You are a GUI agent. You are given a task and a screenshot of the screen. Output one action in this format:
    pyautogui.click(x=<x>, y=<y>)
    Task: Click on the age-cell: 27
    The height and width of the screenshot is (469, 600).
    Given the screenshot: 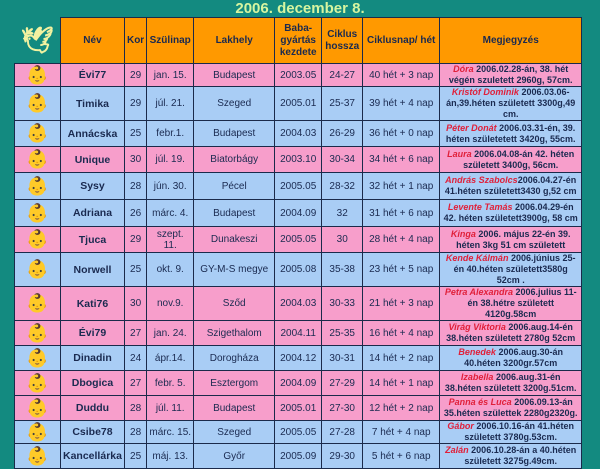 What is the action you would take?
    pyautogui.click(x=135, y=383)
    